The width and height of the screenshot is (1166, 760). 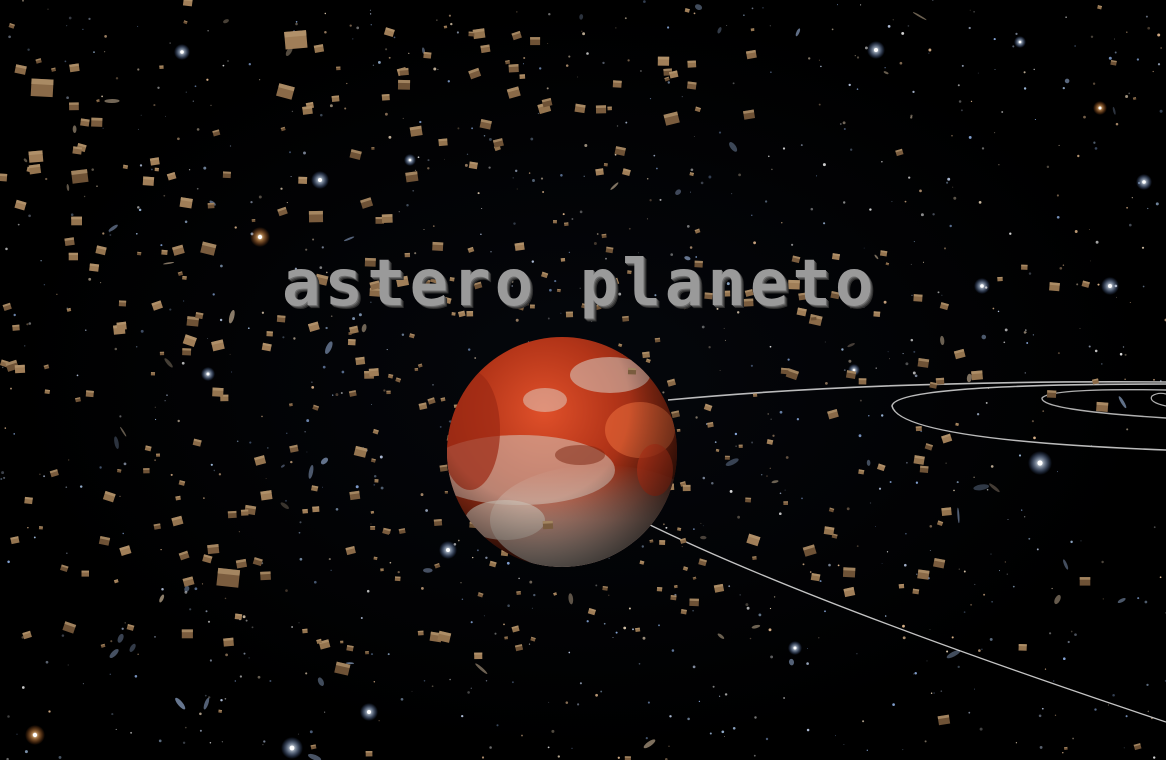 What do you see at coordinates (982, 286) in the screenshot?
I see `bright-star-core` at bounding box center [982, 286].